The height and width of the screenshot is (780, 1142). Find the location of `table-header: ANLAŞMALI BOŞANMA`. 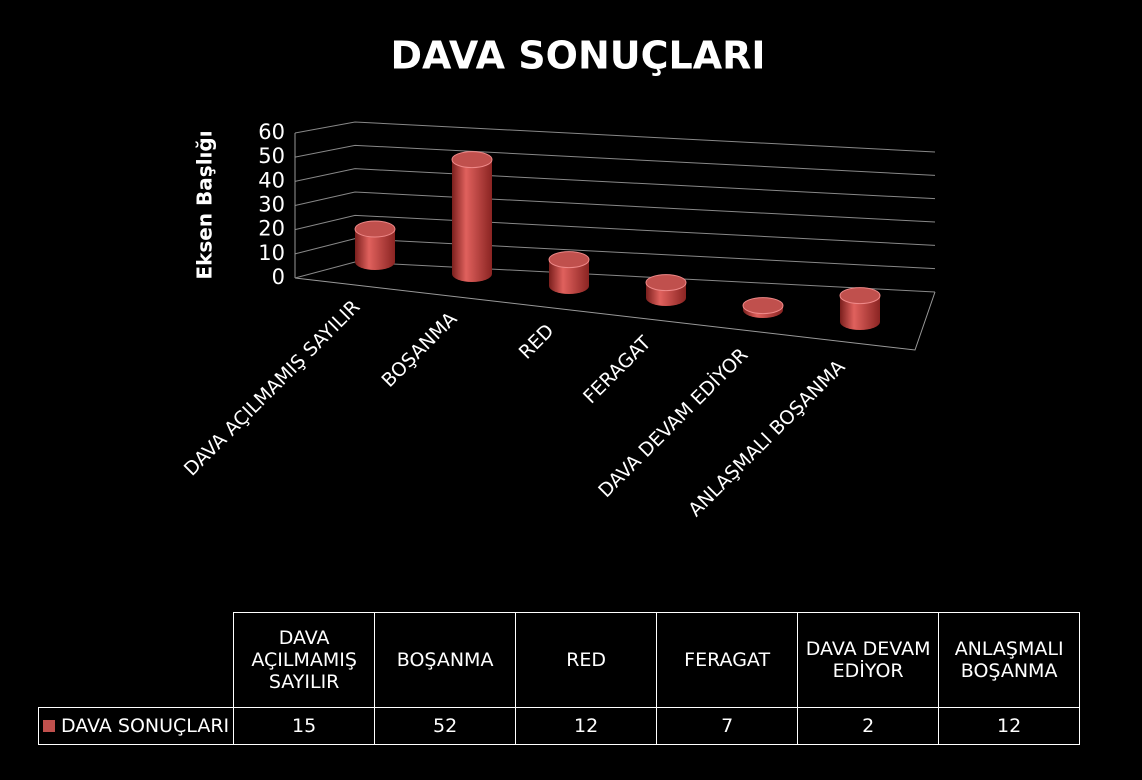

table-header: ANLAŞMALI BOŞANMA is located at coordinates (1009, 660).